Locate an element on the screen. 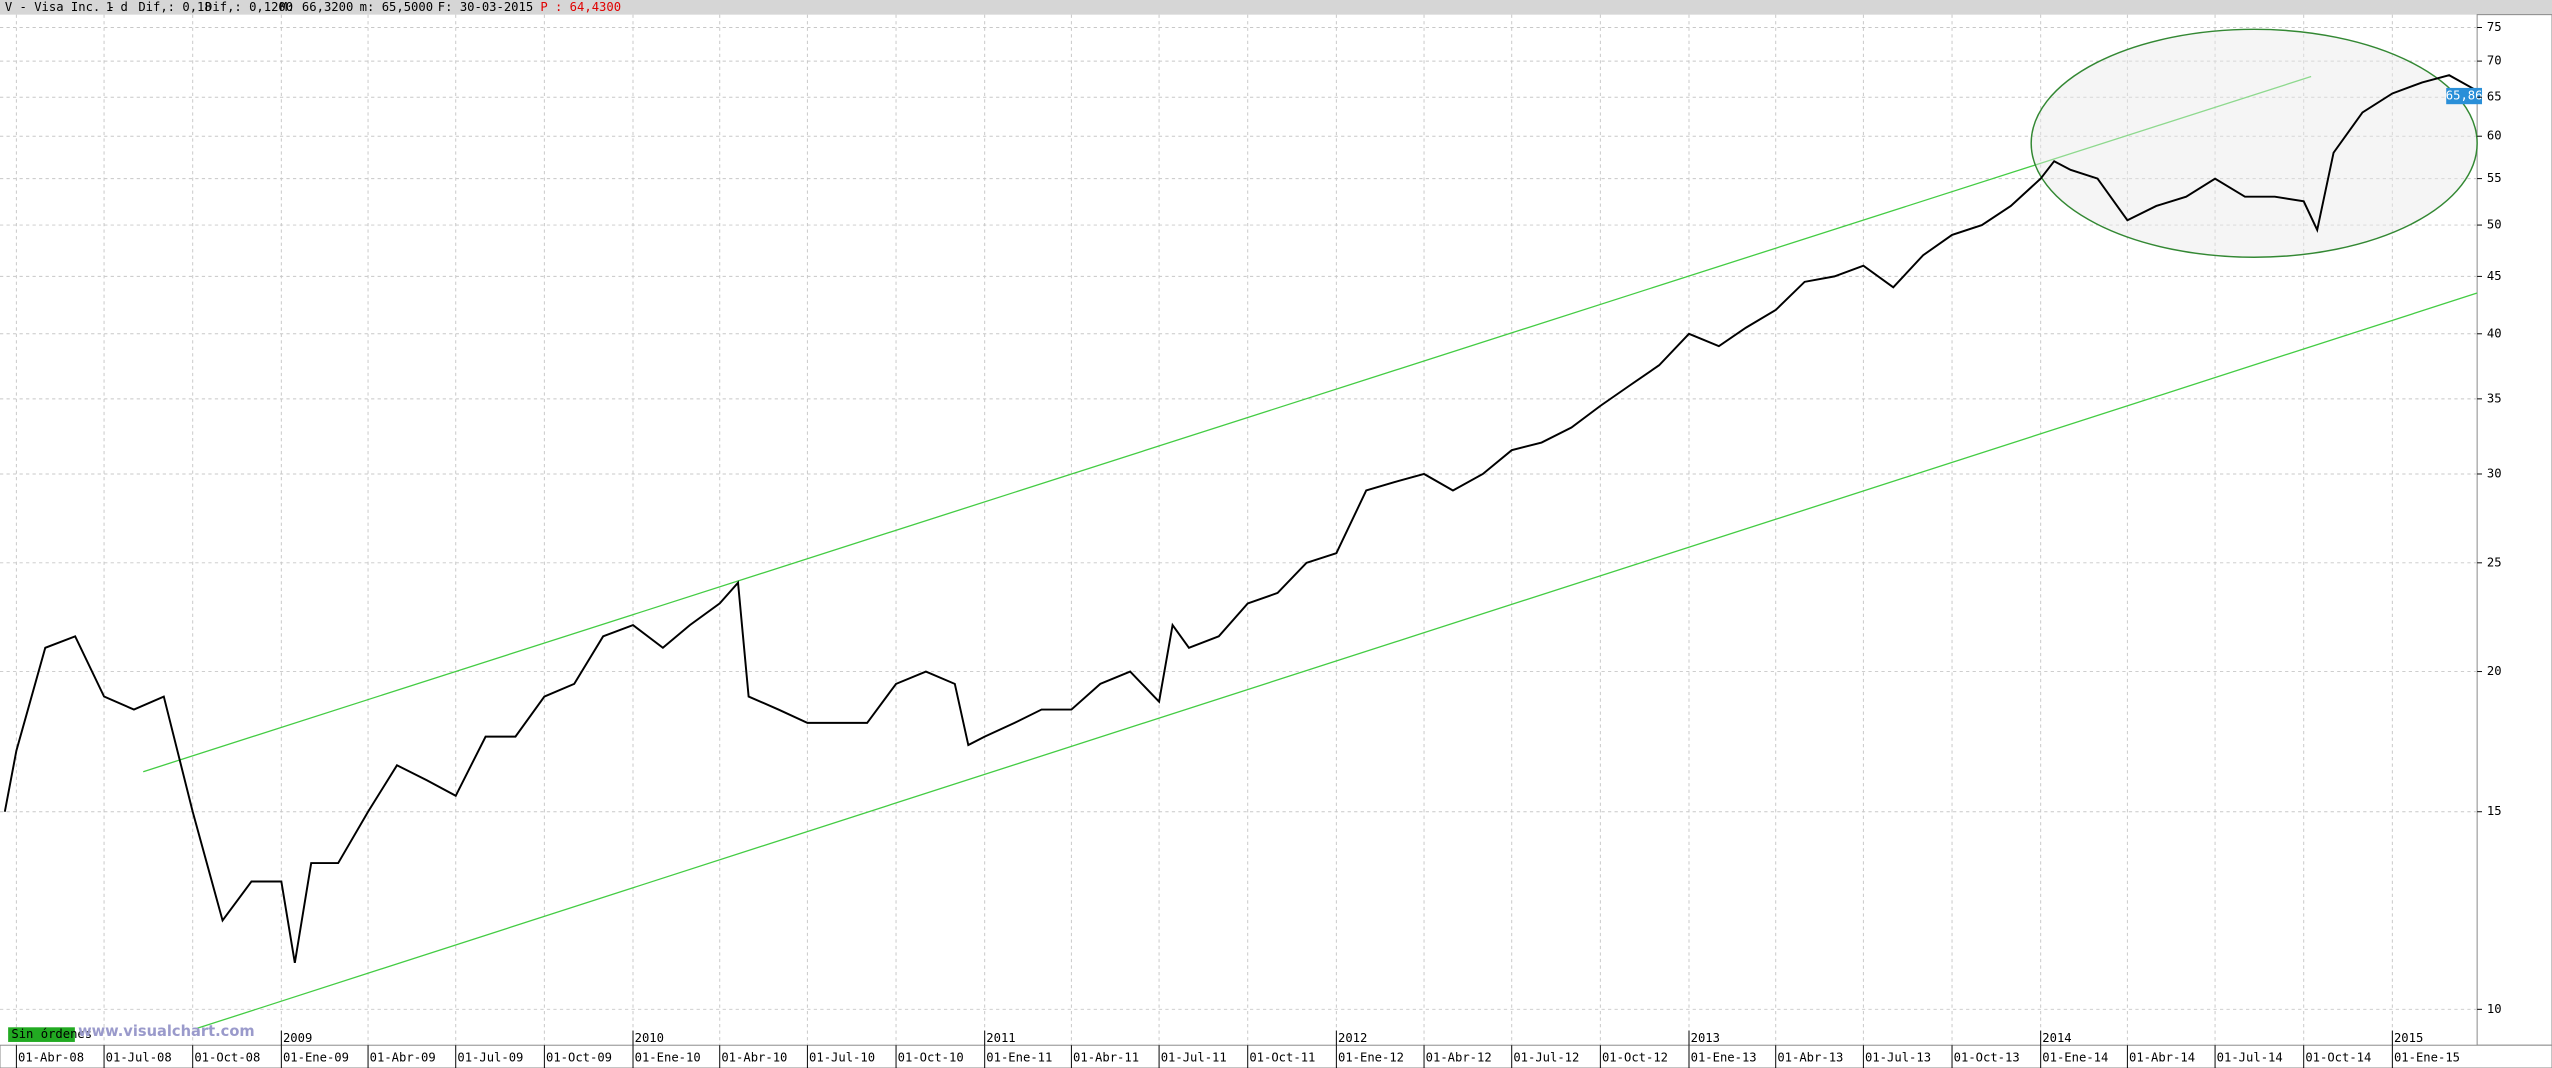  header-price: P : 64,4300 is located at coordinates (580, 7).